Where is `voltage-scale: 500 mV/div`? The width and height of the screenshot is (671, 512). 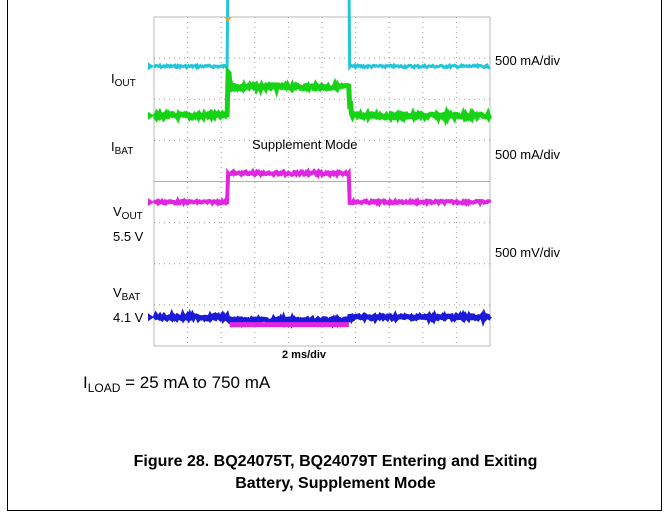
voltage-scale: 500 mV/div is located at coordinates (528, 252).